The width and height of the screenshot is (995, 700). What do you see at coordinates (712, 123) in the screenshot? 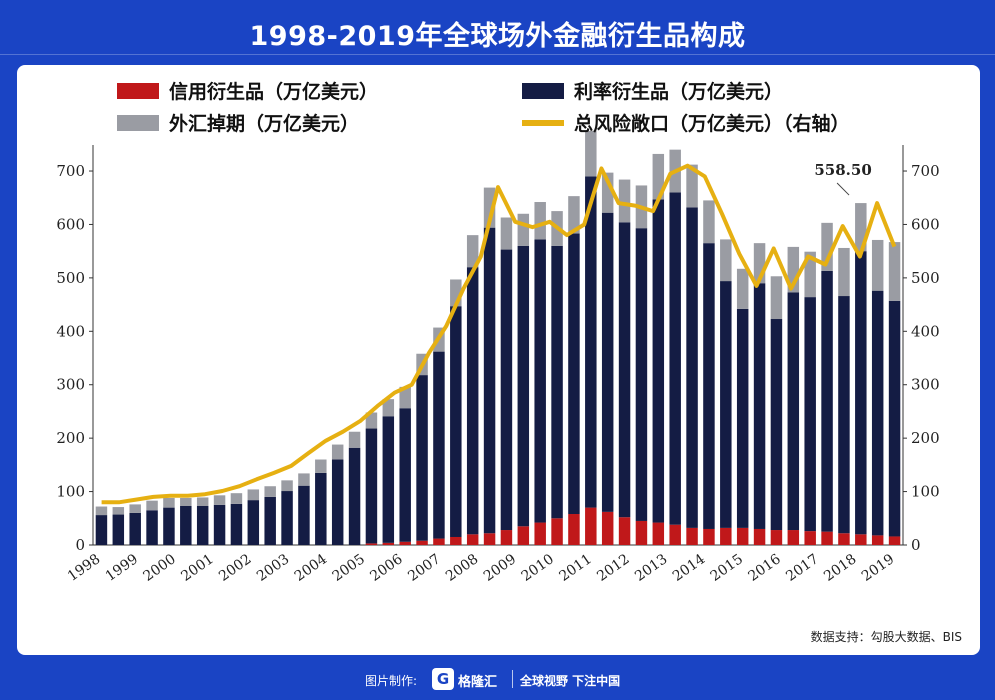
I see `legend-label-exposure: 总风险敞口（万亿美元）（右轴）` at bounding box center [712, 123].